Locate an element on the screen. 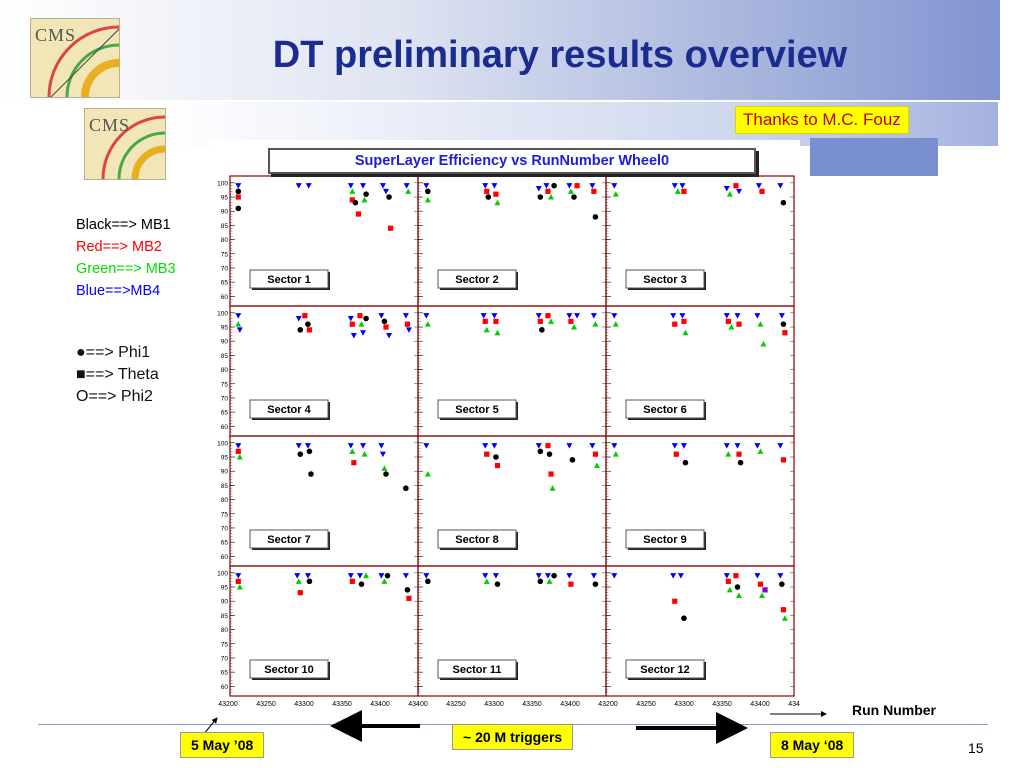  run-number-label: Run Number is located at coordinates (894, 710).